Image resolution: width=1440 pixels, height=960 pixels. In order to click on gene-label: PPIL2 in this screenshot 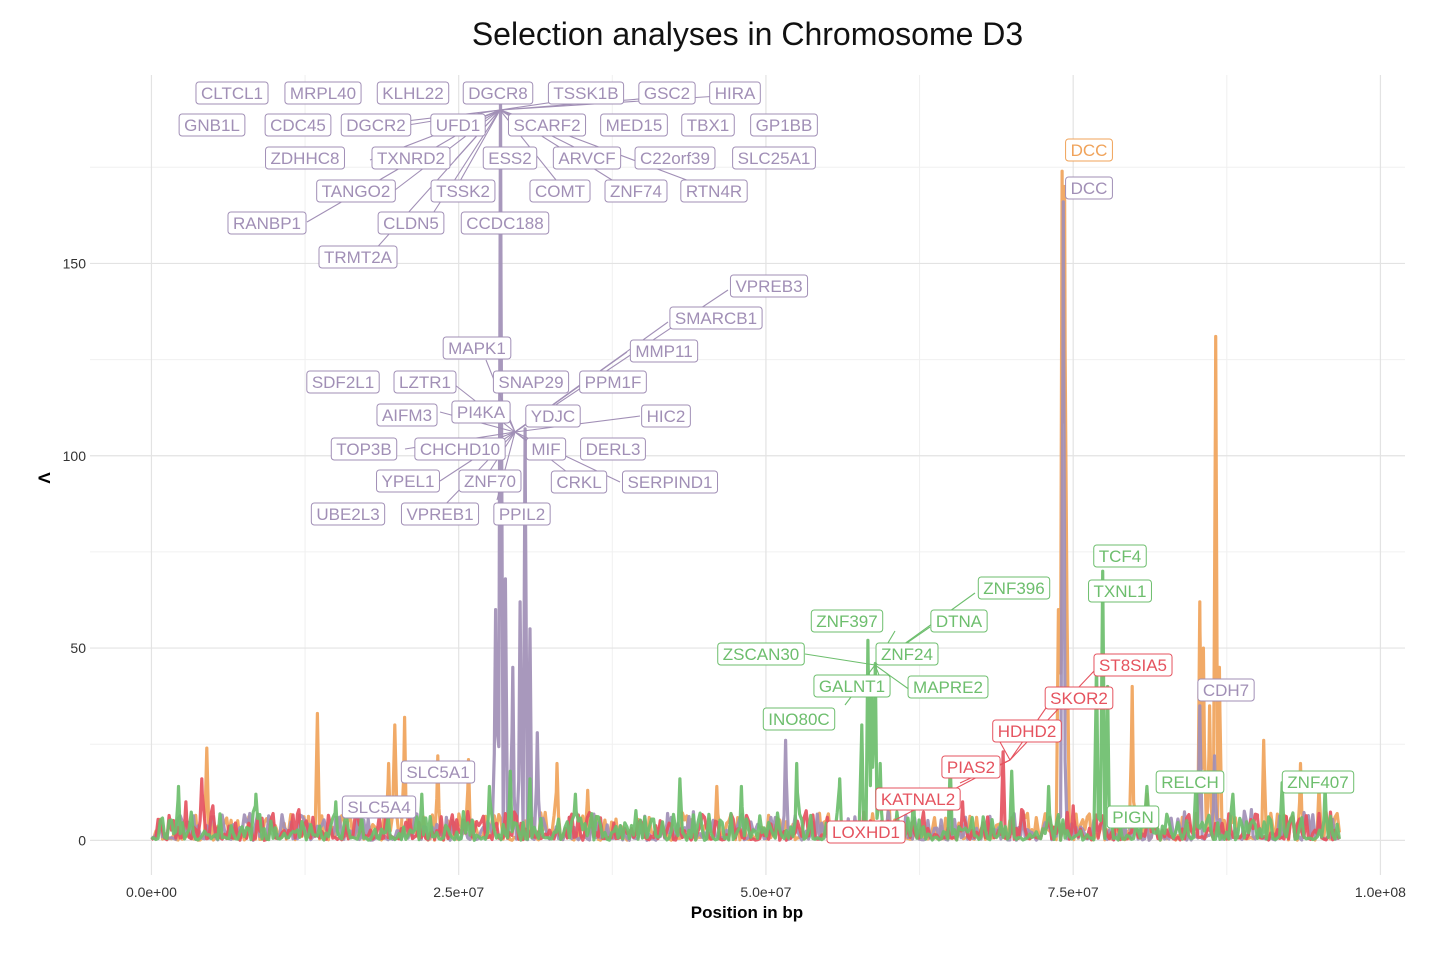, I will do `click(522, 514)`.